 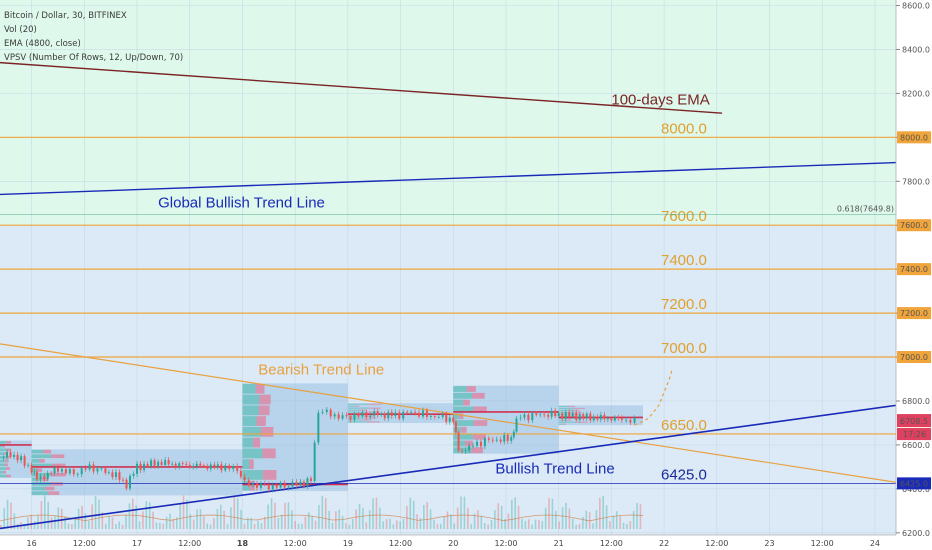 What do you see at coordinates (684, 260) in the screenshot?
I see `level-label-7400.0: 7400.0` at bounding box center [684, 260].